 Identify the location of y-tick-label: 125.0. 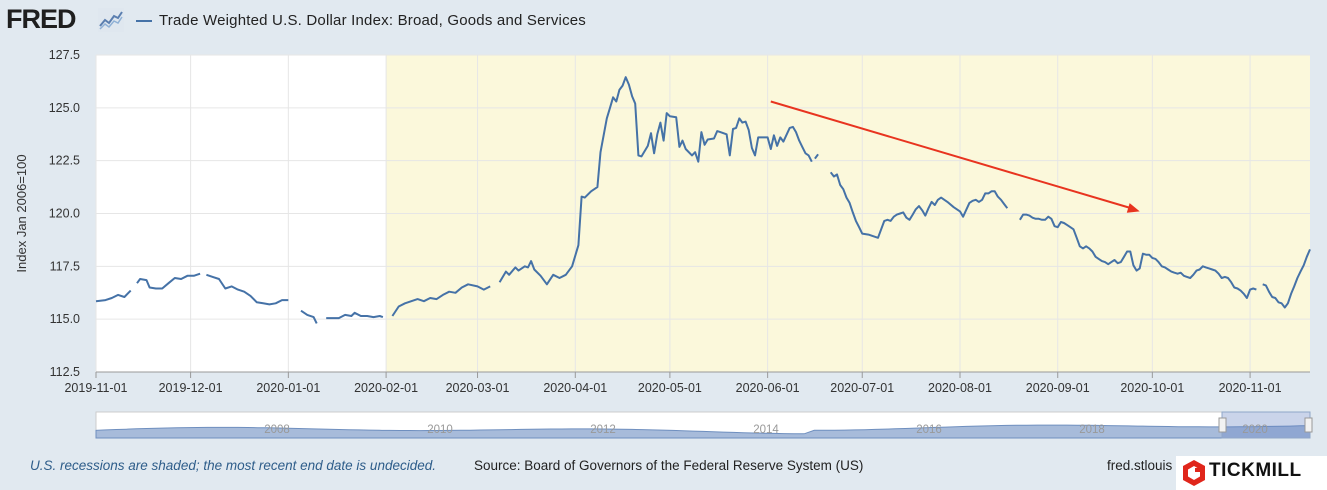
(64, 108).